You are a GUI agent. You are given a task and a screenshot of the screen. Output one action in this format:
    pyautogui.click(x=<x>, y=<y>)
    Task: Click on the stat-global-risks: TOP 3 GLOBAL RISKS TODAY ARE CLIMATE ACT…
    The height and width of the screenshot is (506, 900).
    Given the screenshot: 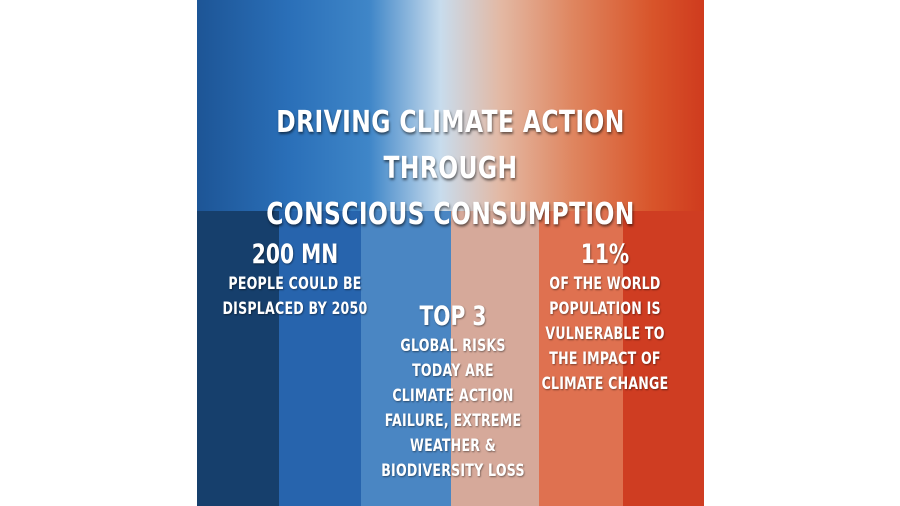 What is the action you would take?
    pyautogui.click(x=453, y=392)
    